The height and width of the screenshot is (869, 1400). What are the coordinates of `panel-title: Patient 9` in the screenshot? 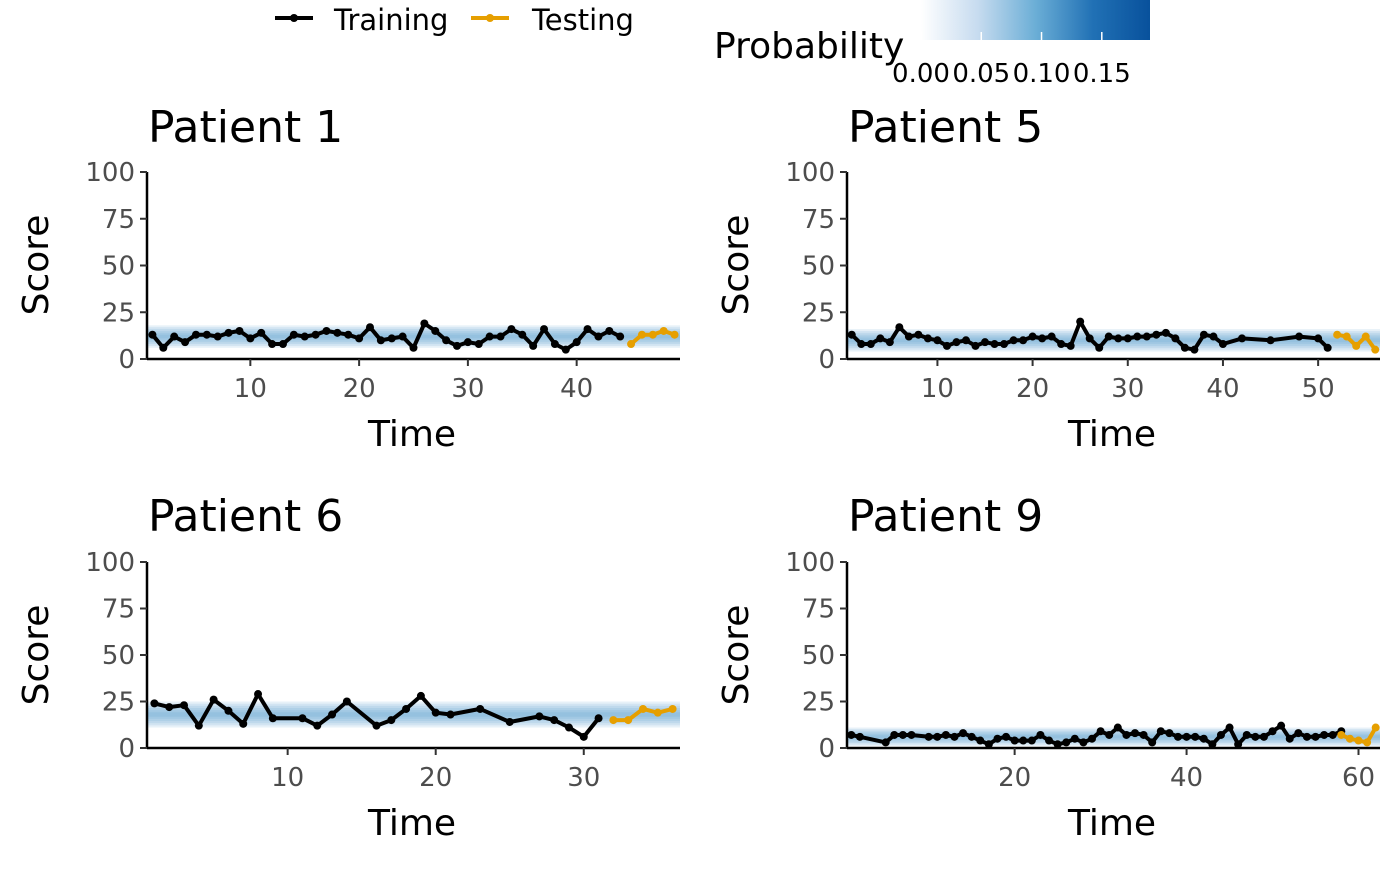 It's located at (945, 516).